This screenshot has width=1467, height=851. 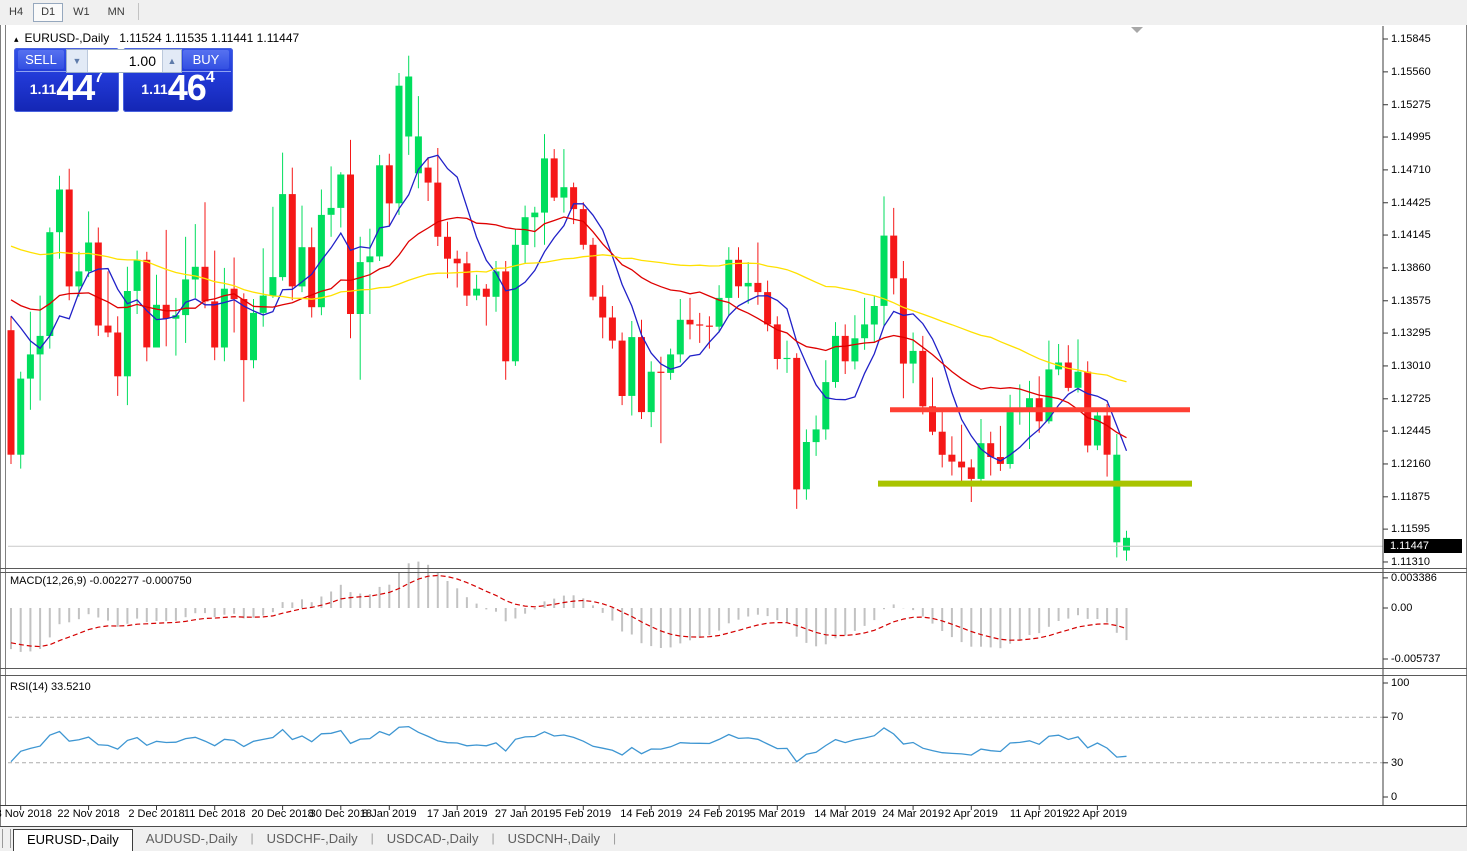 I want to click on rsi-axis-label: 100, so click(x=1400, y=683).